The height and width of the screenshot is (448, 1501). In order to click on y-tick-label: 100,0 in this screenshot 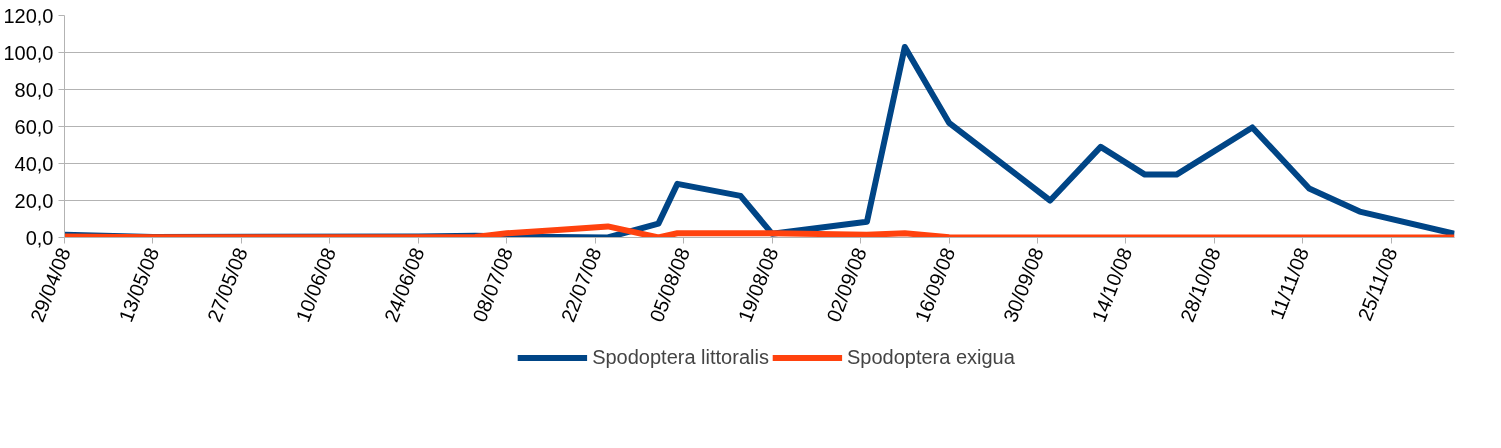, I will do `click(28, 52)`.